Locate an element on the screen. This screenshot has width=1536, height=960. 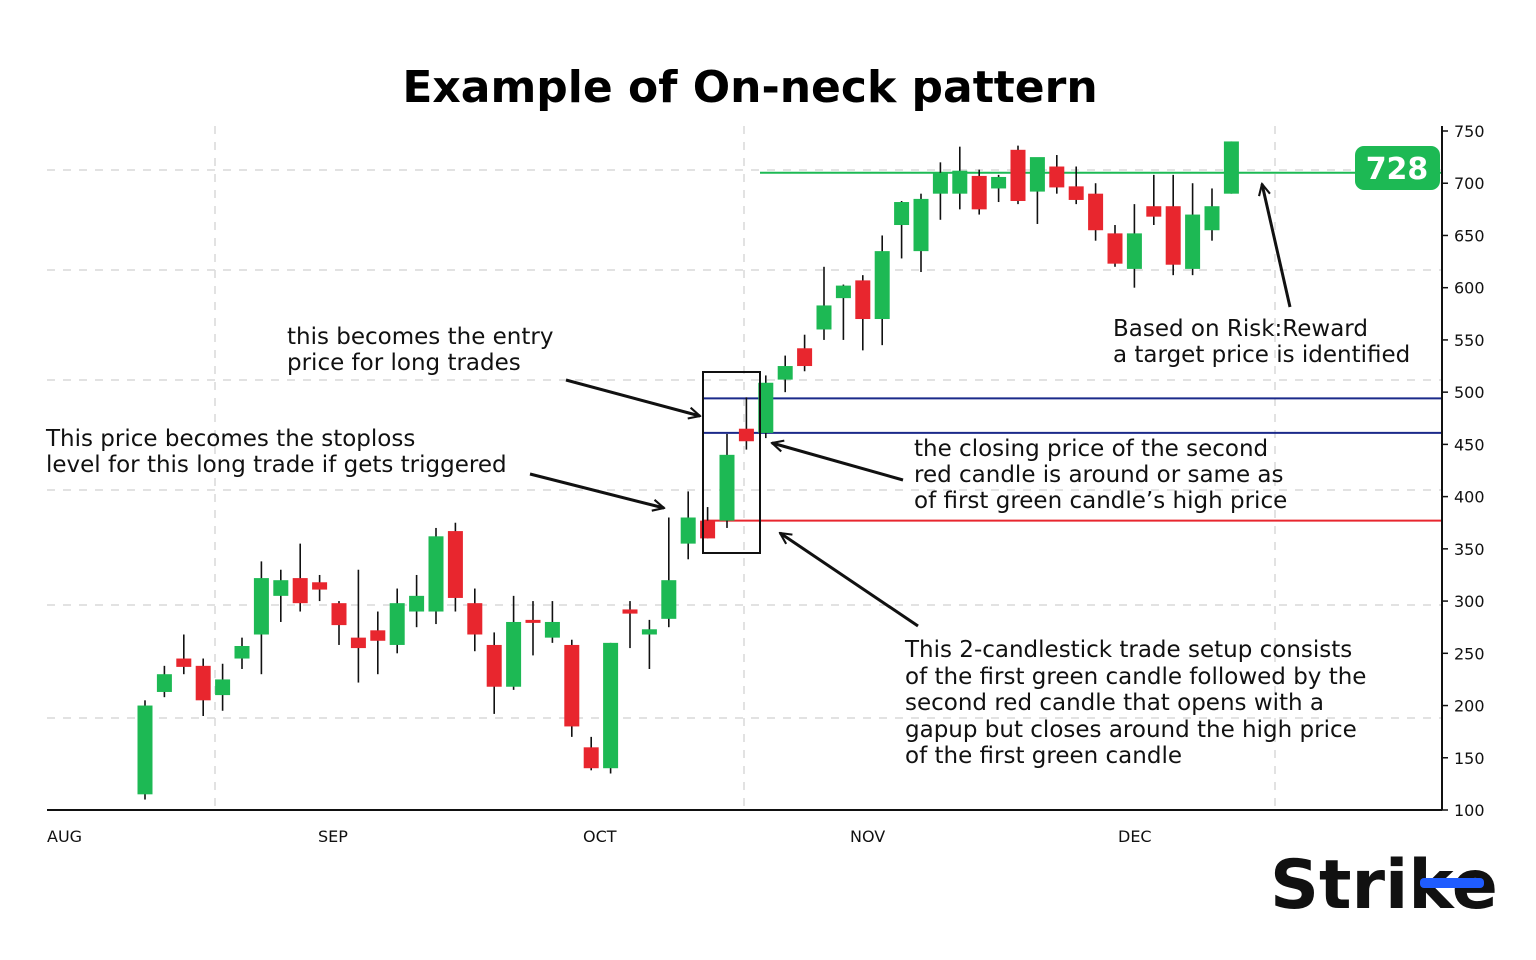
annotation-setup-line-3: second red candle that opens with a is located at coordinates (1114, 703).